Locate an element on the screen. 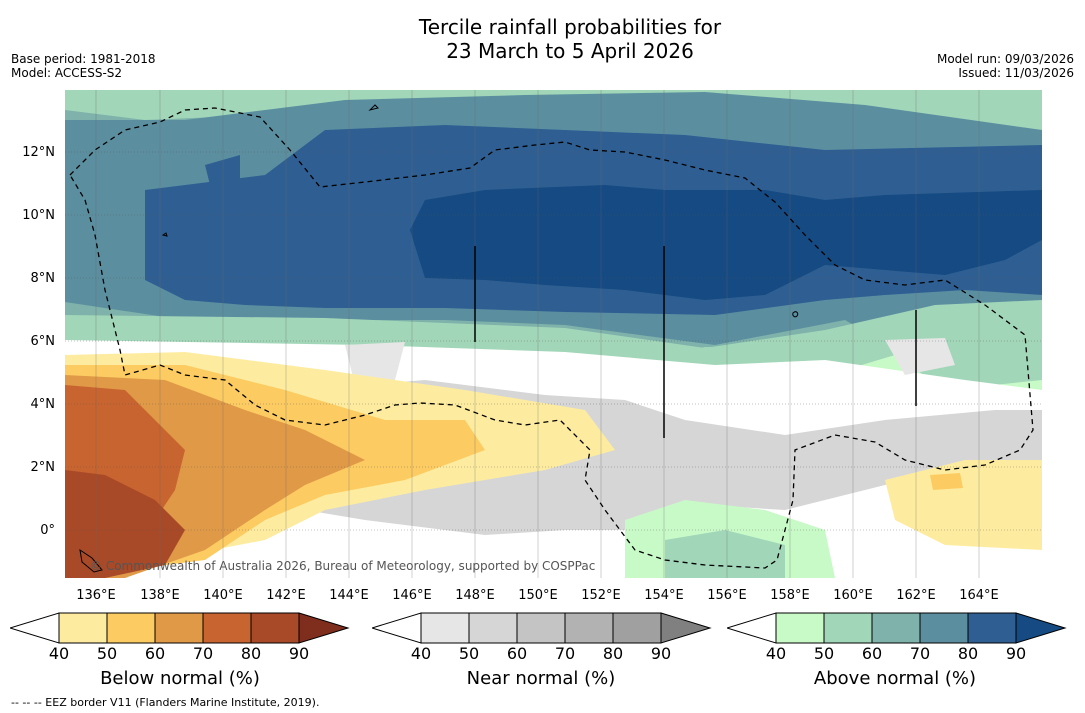  lon-label-146e: 146°E is located at coordinates (412, 595).